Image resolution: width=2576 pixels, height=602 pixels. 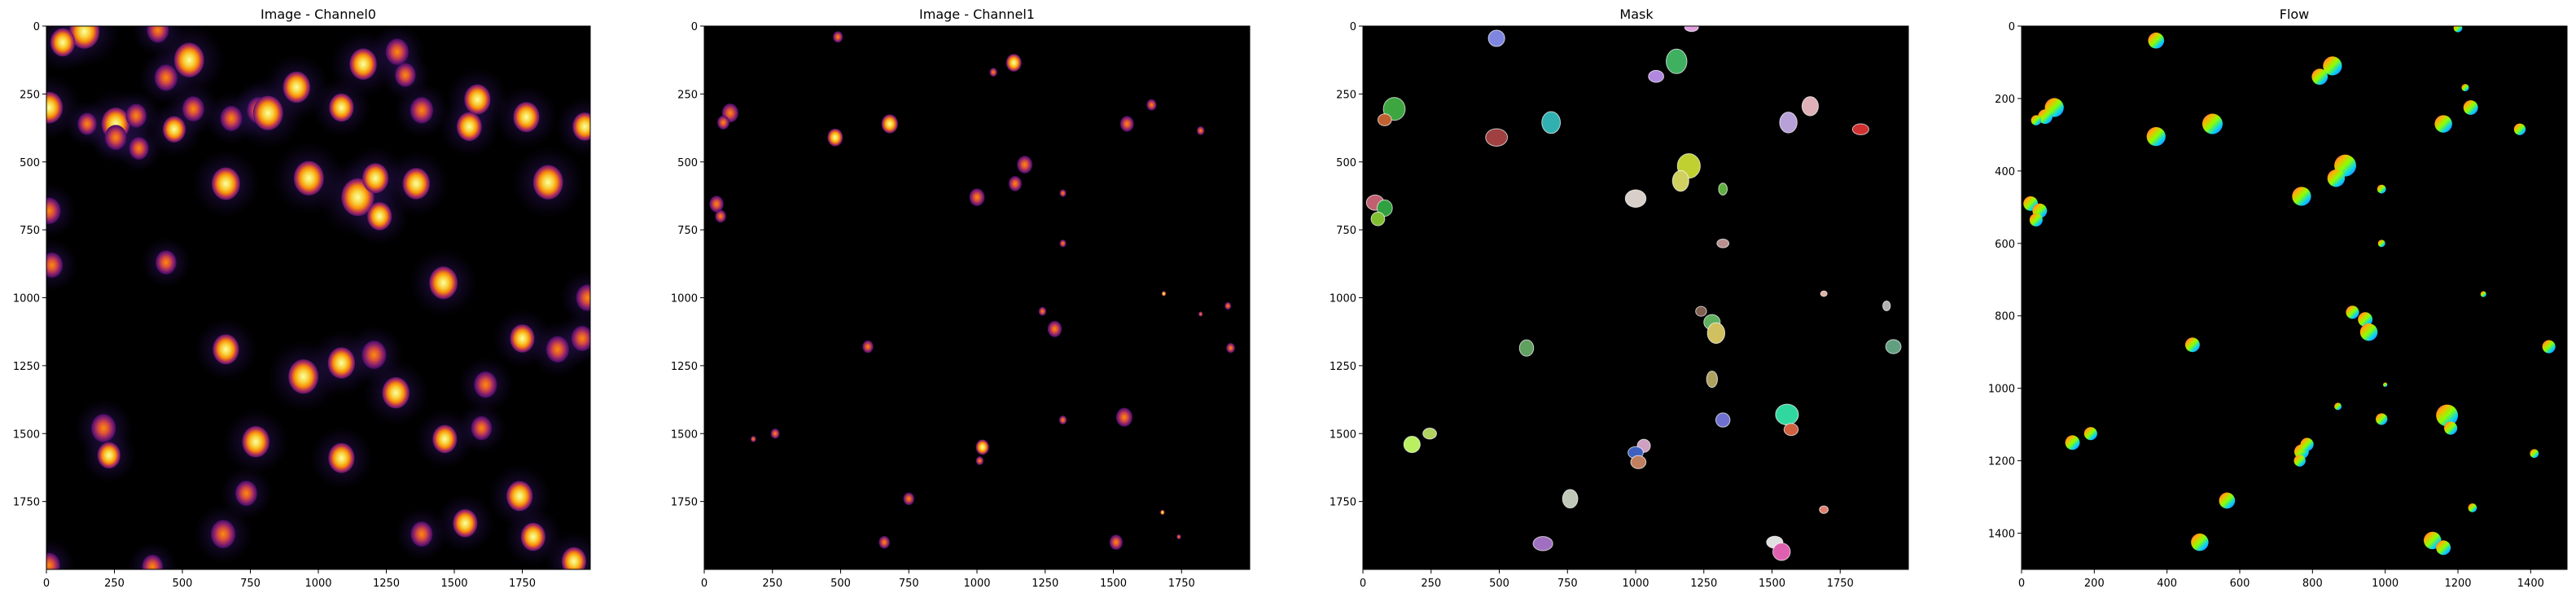 I want to click on y-tick-label: 1400, so click(x=2001, y=535).